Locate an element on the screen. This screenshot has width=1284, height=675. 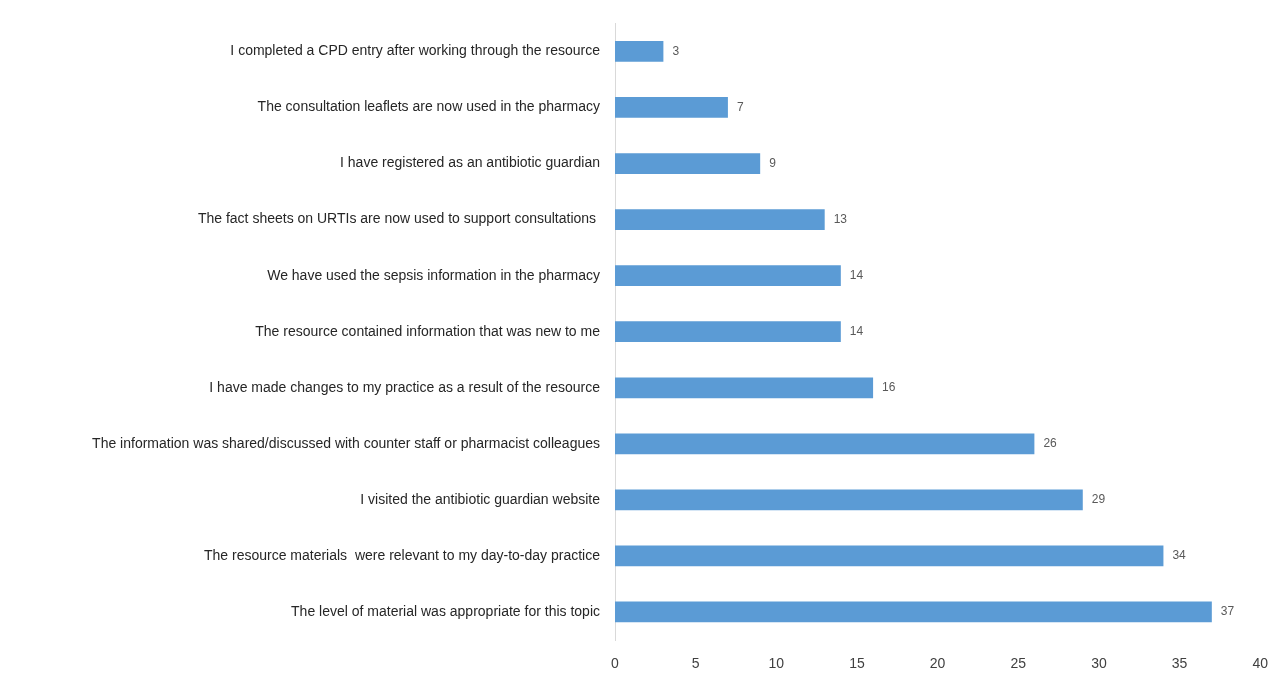
x-tick-label: 35 is located at coordinates (1179, 663).